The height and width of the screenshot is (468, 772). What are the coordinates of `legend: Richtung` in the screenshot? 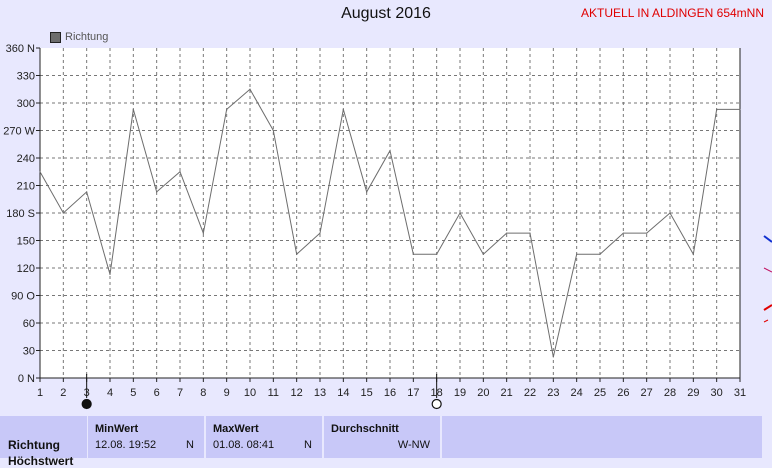 It's located at (79, 37).